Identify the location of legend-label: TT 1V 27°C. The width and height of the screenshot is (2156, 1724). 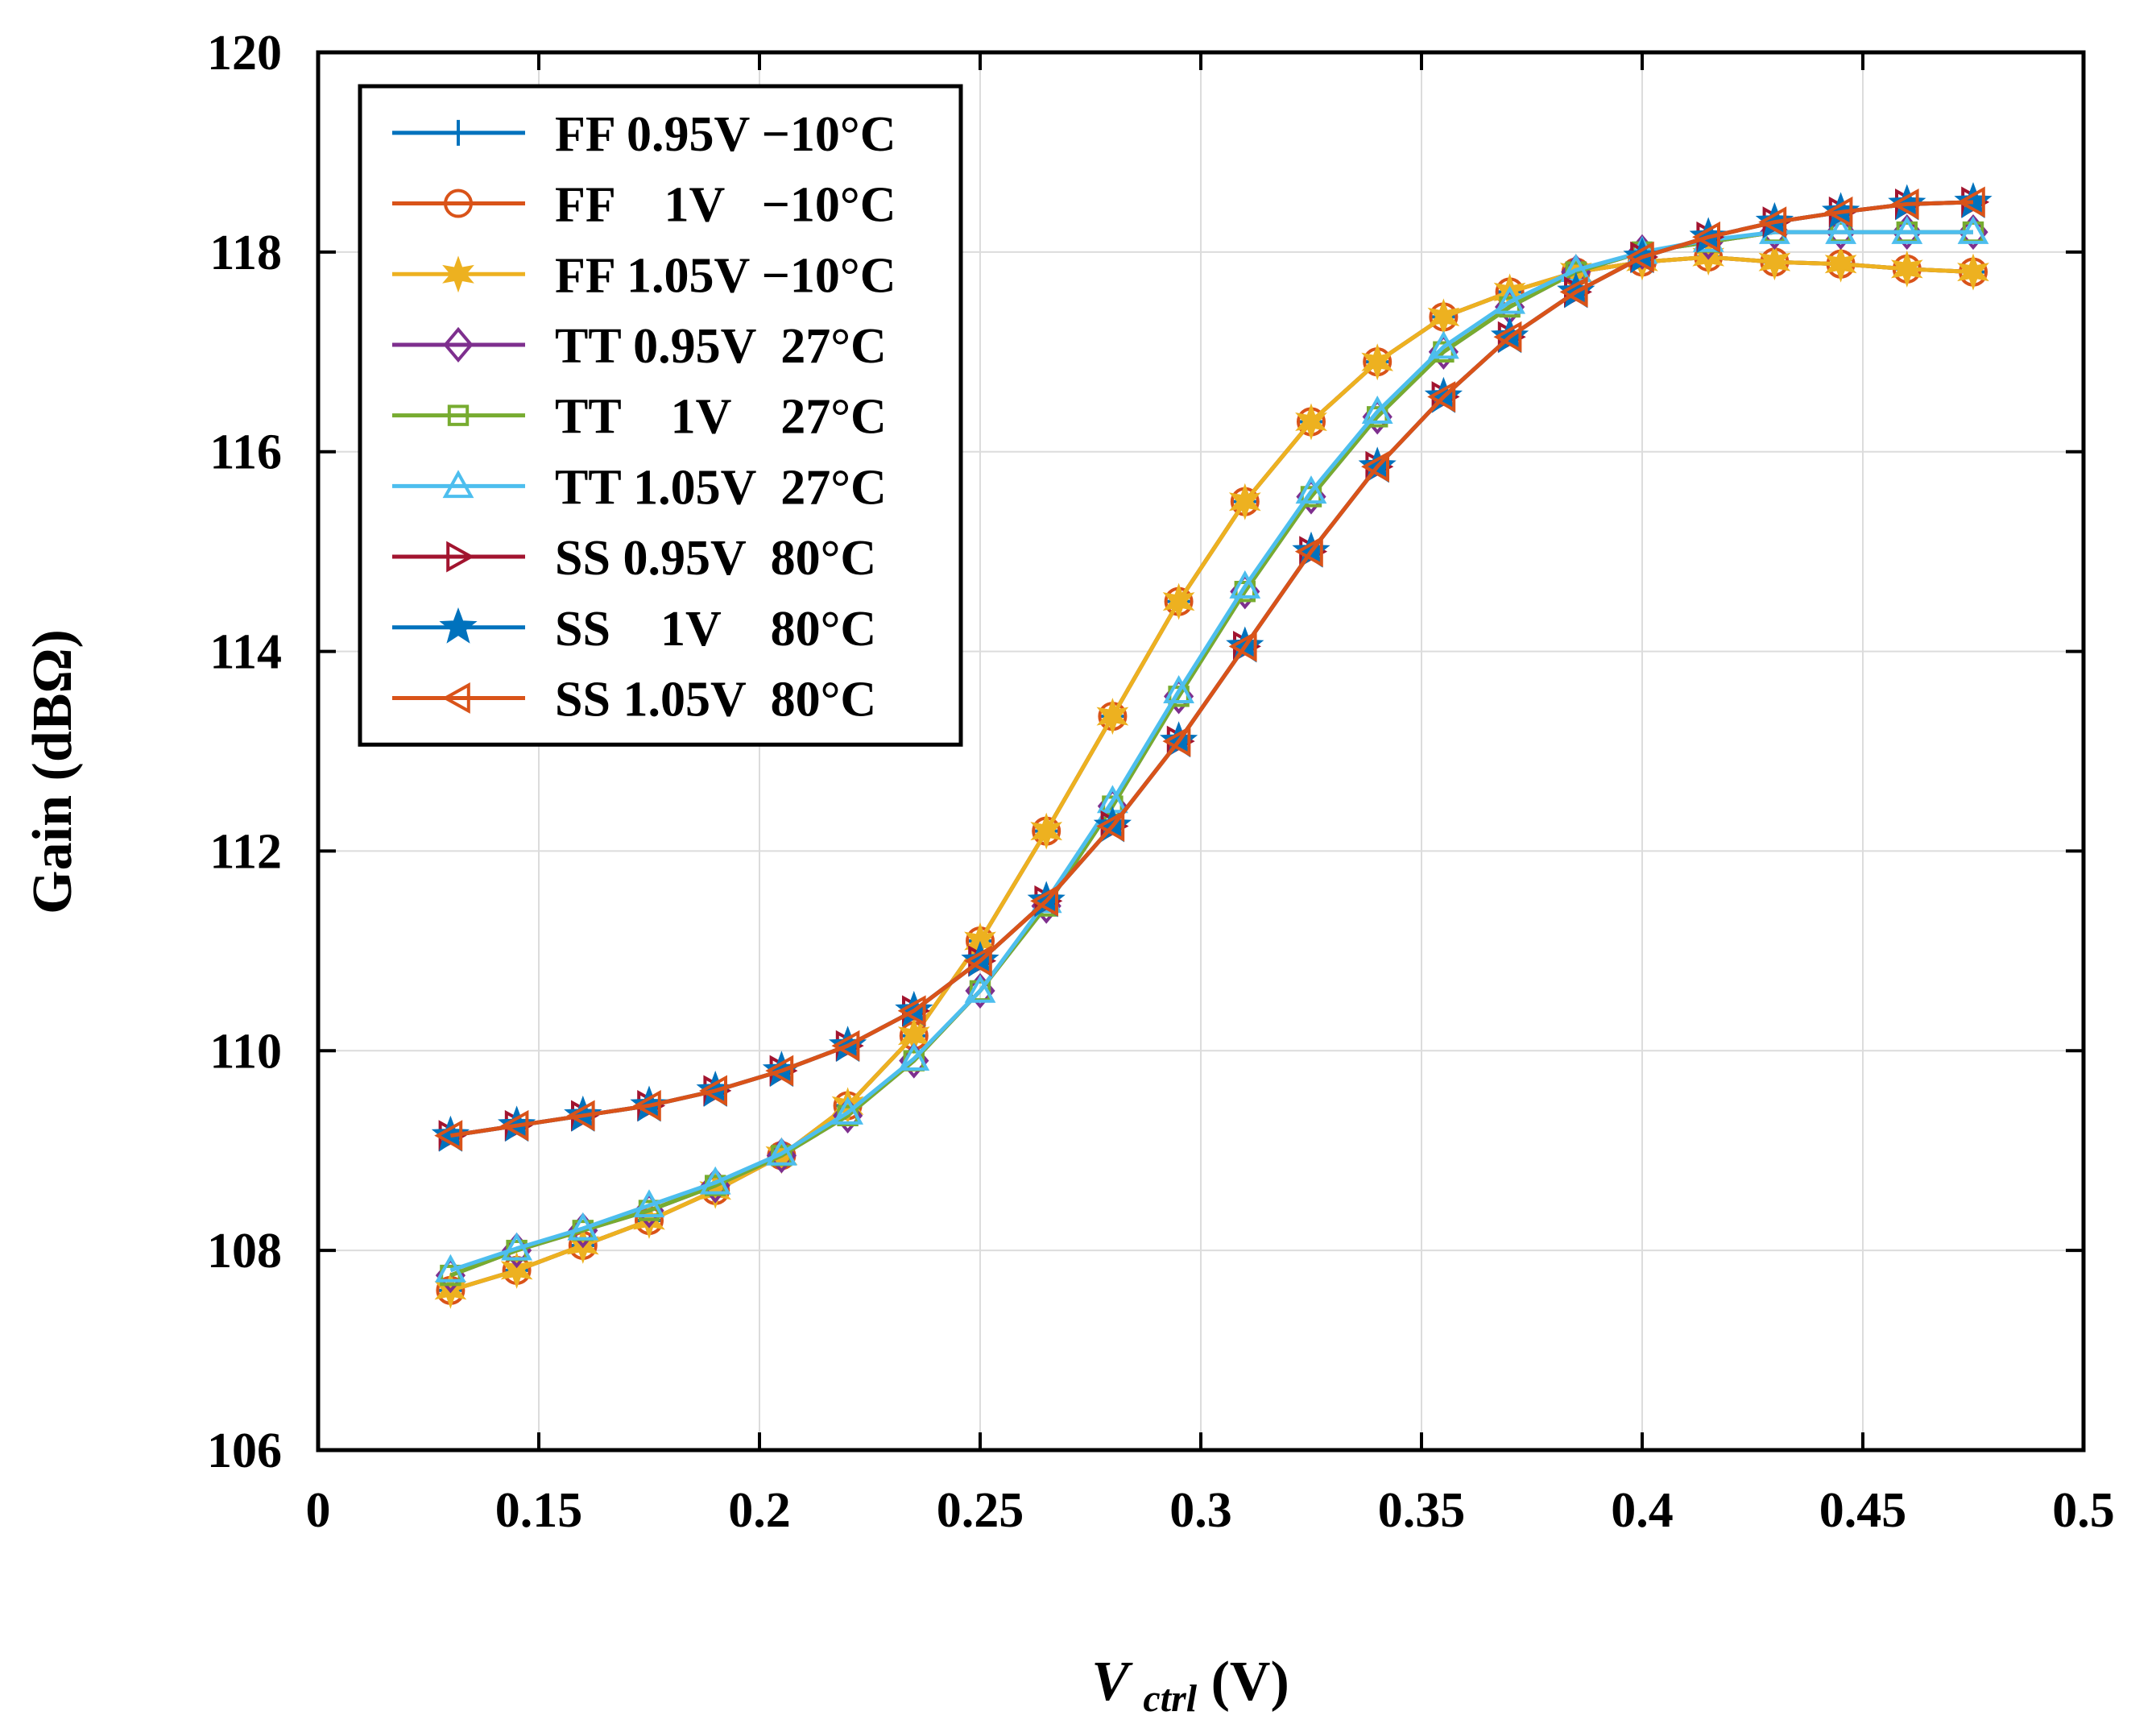
(721, 417).